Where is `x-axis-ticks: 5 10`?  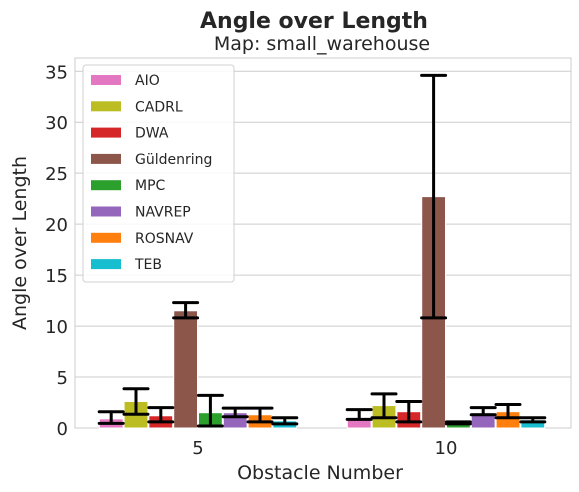
x-axis-ticks: 5 10 is located at coordinates (324, 448).